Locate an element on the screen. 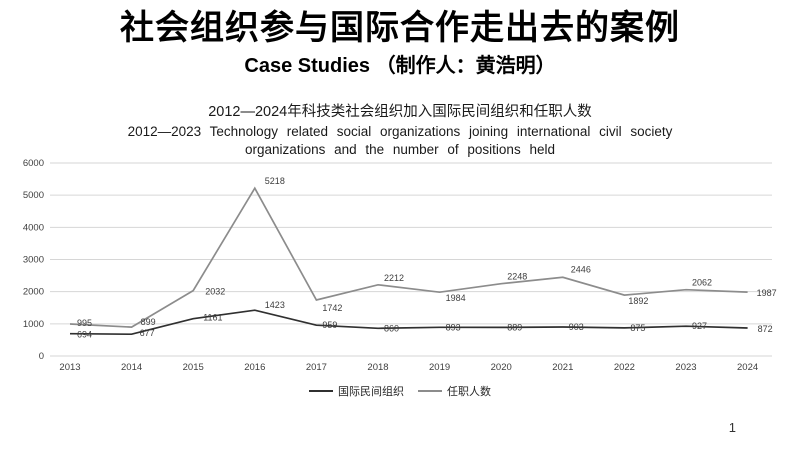  y-axis-tick-label: 2000 is located at coordinates (33, 292).